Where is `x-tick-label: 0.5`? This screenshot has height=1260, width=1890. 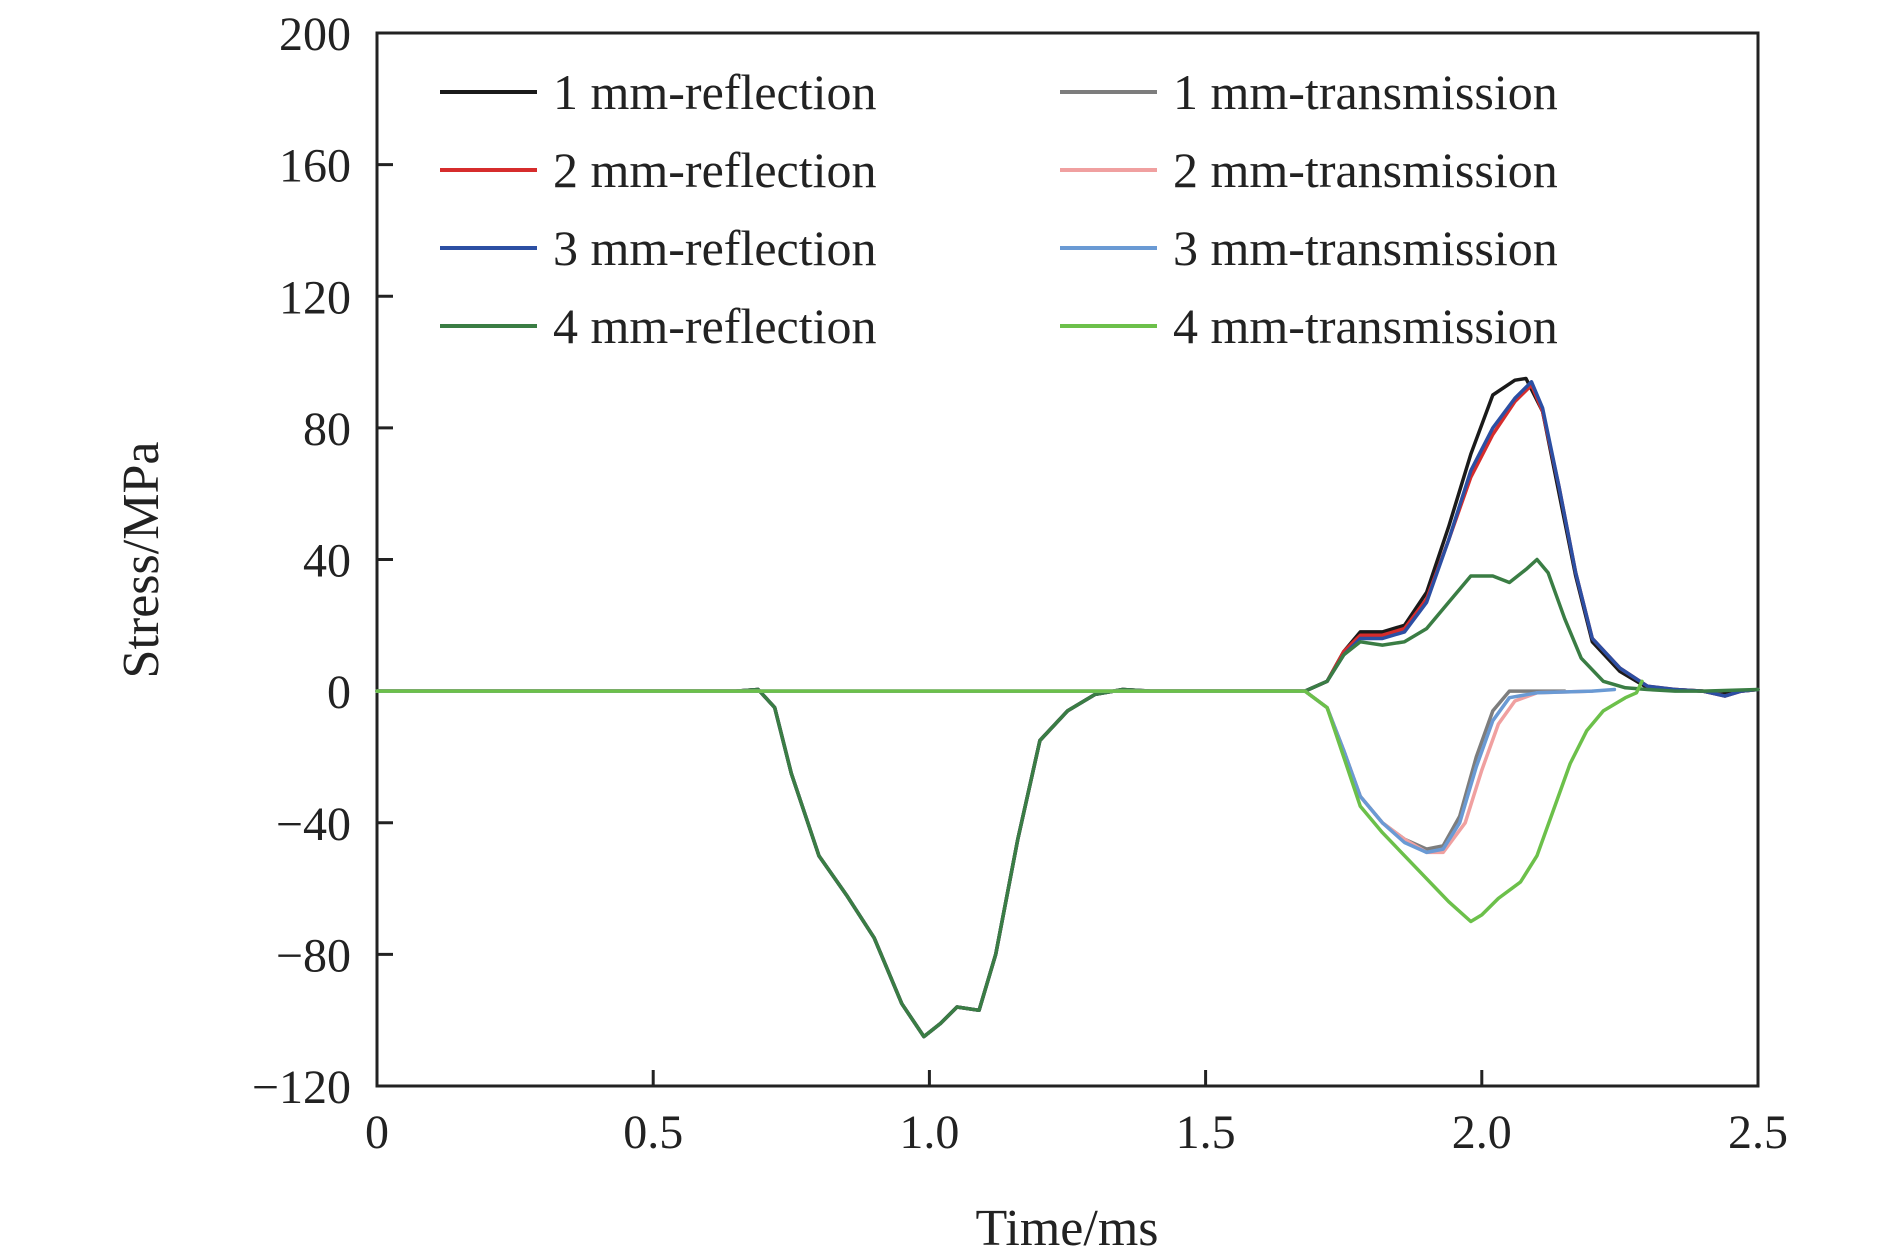 x-tick-label: 0.5 is located at coordinates (653, 1132).